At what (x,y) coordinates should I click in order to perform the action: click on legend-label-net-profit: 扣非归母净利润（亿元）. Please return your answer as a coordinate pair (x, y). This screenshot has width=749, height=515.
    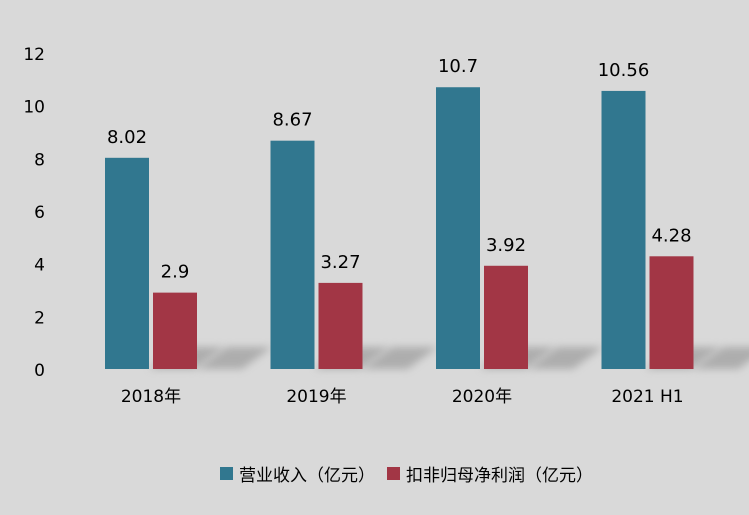
    Looking at the image, I should click on (499, 476).